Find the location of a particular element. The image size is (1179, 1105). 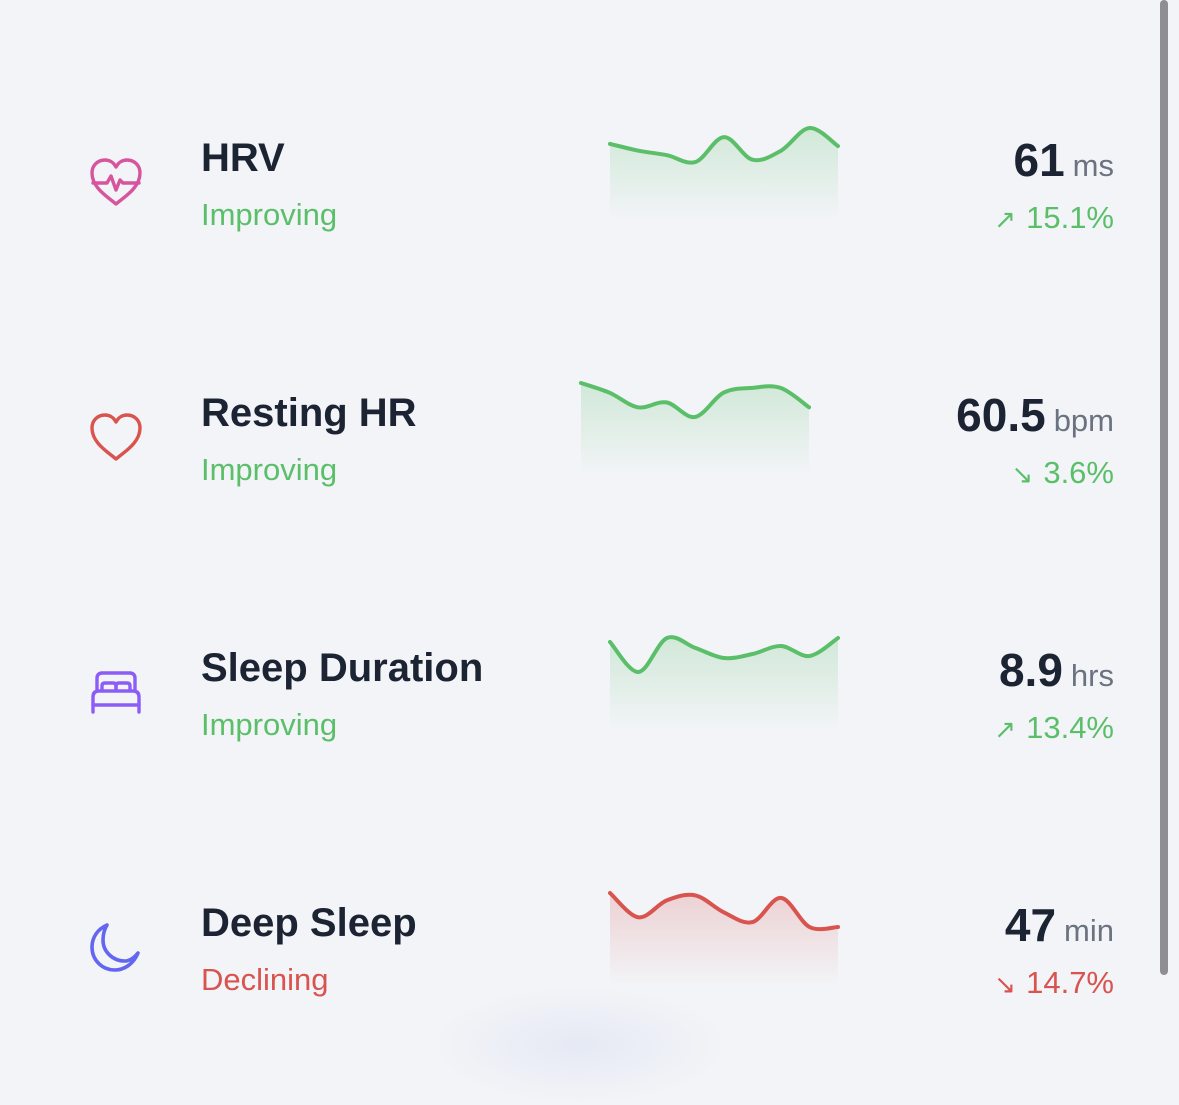

metric-change: ↗ 13.4% is located at coordinates (1054, 728).